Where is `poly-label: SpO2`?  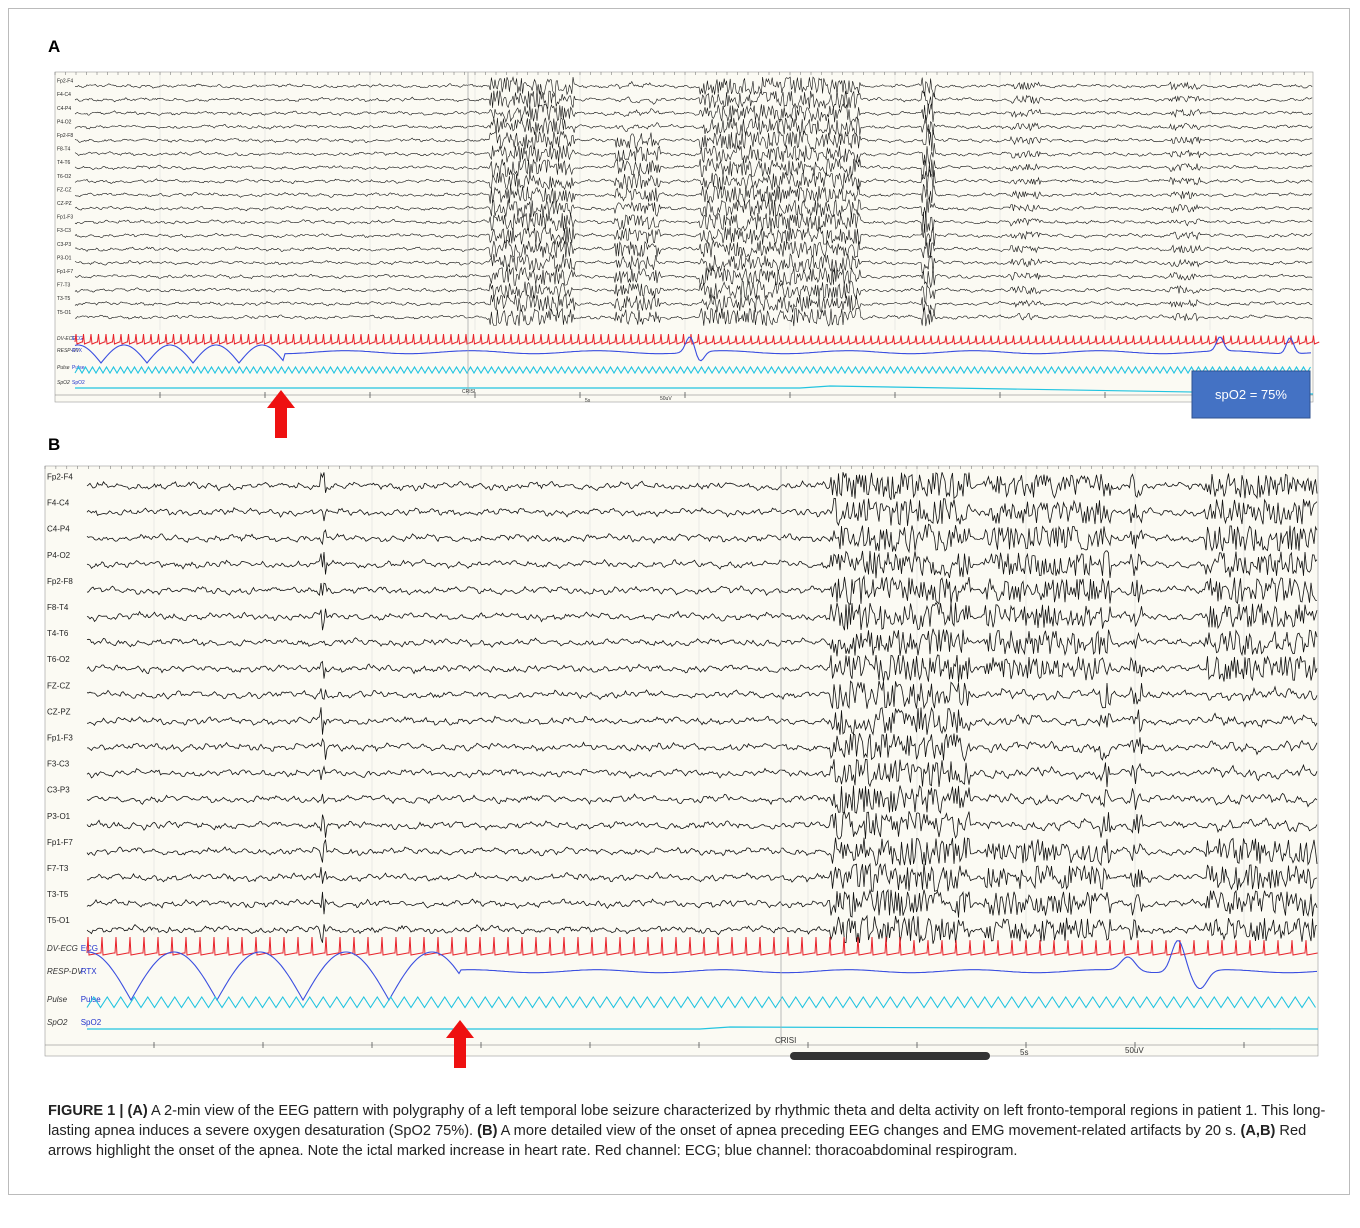
poly-label: SpO2 is located at coordinates (63, 383).